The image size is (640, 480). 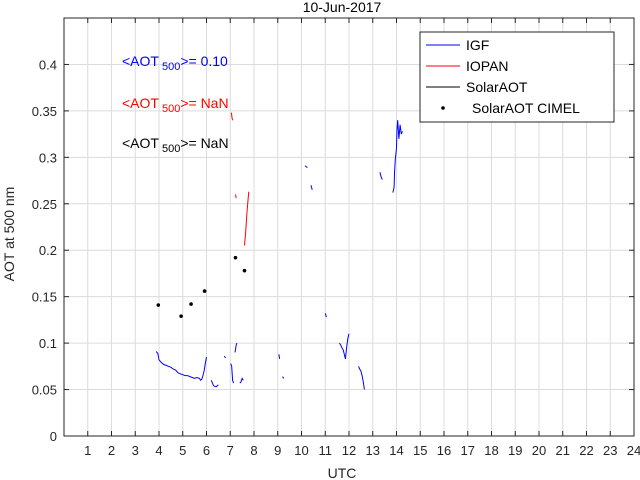 I want to click on x-tick-label: 16, so click(x=444, y=450).